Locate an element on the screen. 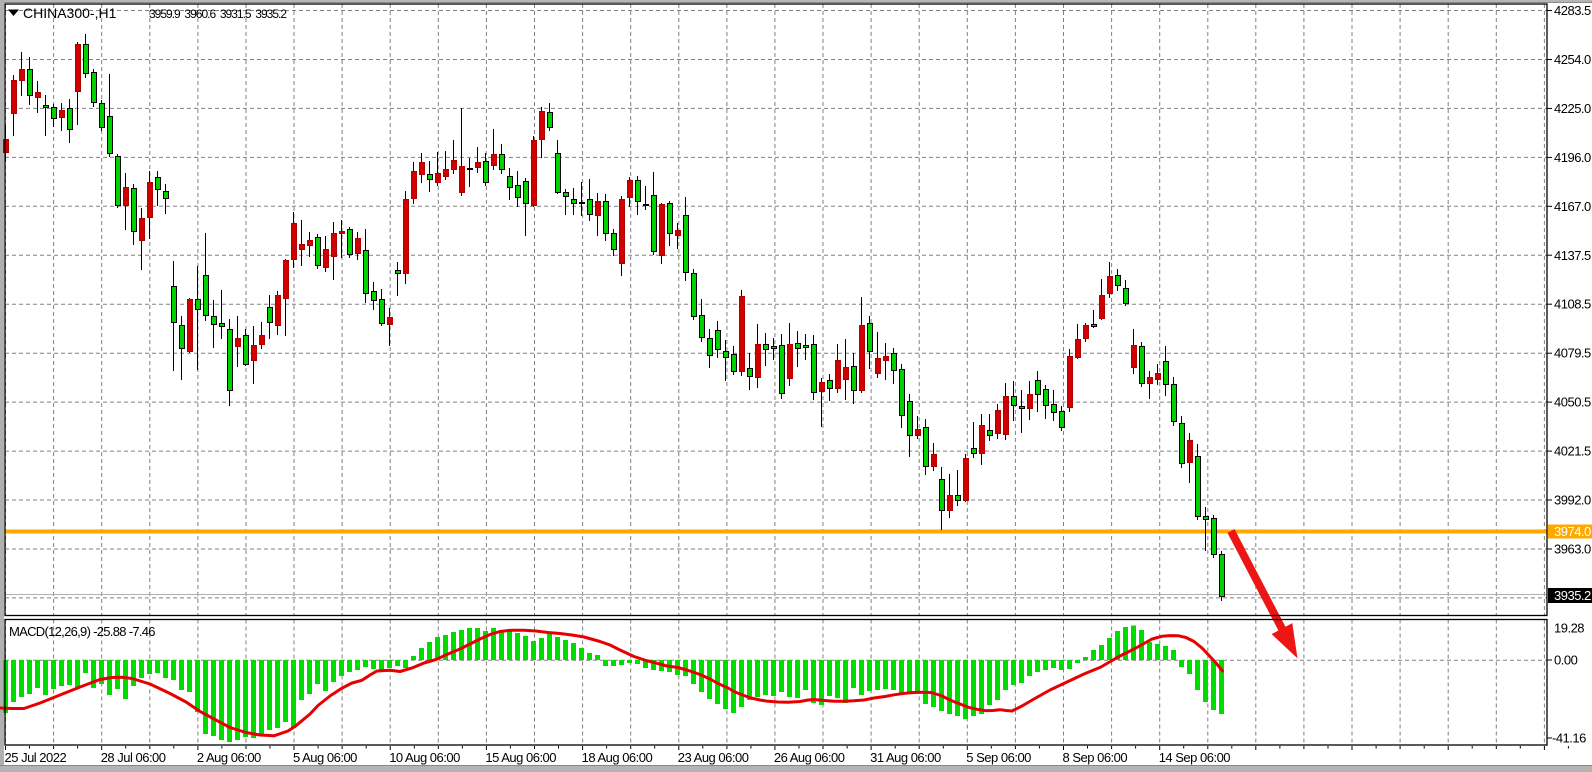 The image size is (1592, 772). svg-text: 3963.0 is located at coordinates (1572, 549).